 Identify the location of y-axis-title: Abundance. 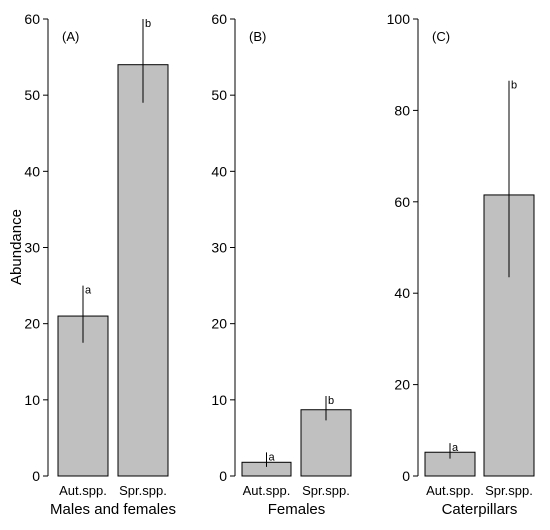
(16, 247).